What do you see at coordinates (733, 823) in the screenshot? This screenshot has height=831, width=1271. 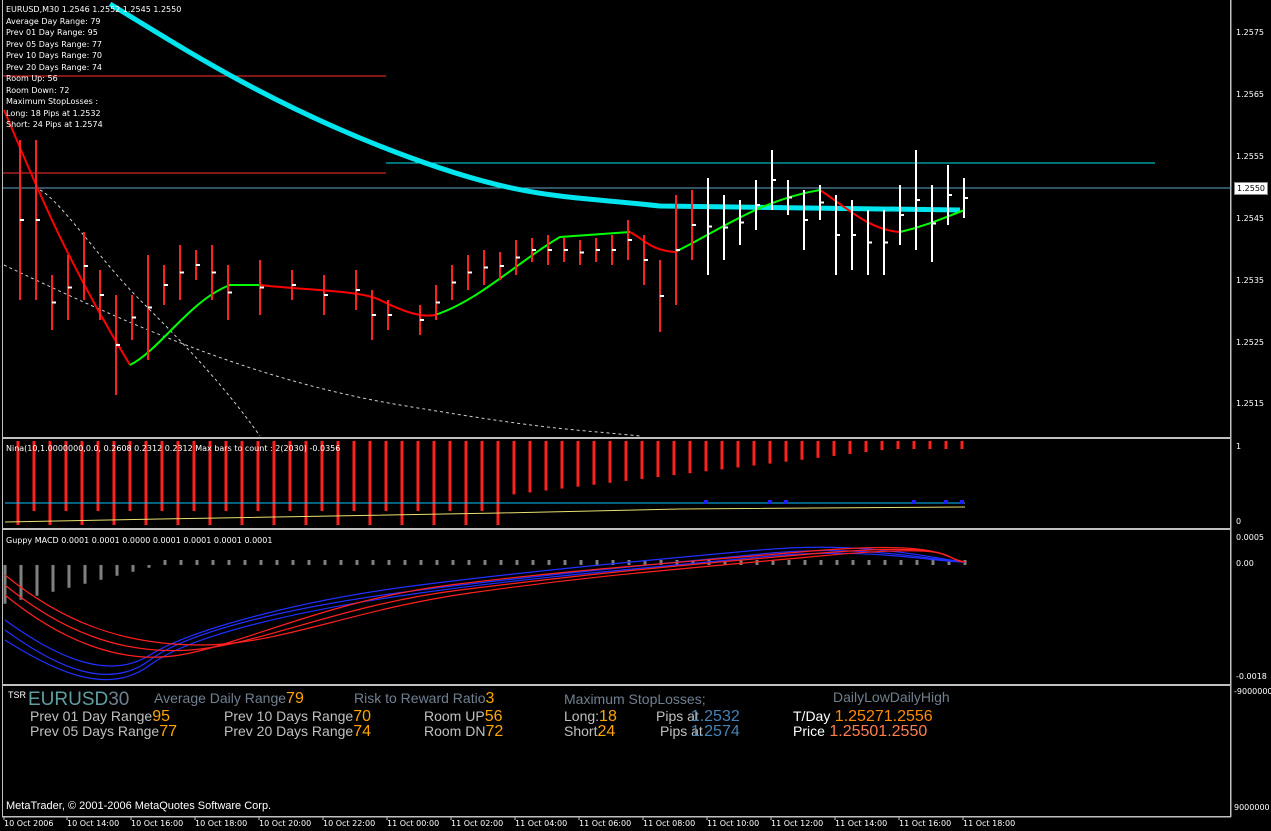 I see `time-label: 11 Oct 10:00` at bounding box center [733, 823].